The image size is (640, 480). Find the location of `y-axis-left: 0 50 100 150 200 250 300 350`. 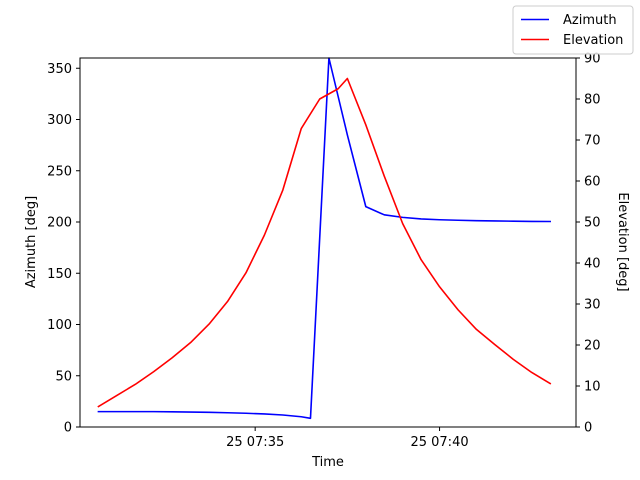

y-axis-left: 0 50 100 150 200 250 300 350 is located at coordinates (63, 249).